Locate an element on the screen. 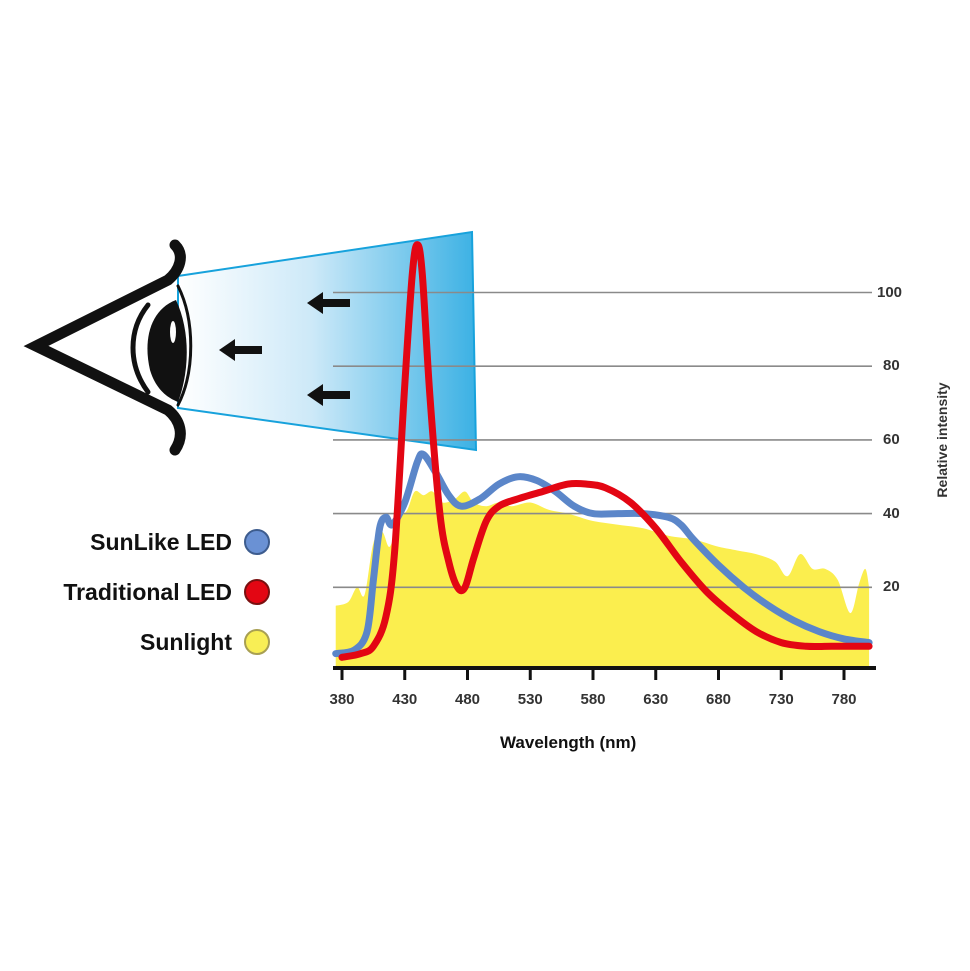  sunlight-area is located at coordinates (602, 579).